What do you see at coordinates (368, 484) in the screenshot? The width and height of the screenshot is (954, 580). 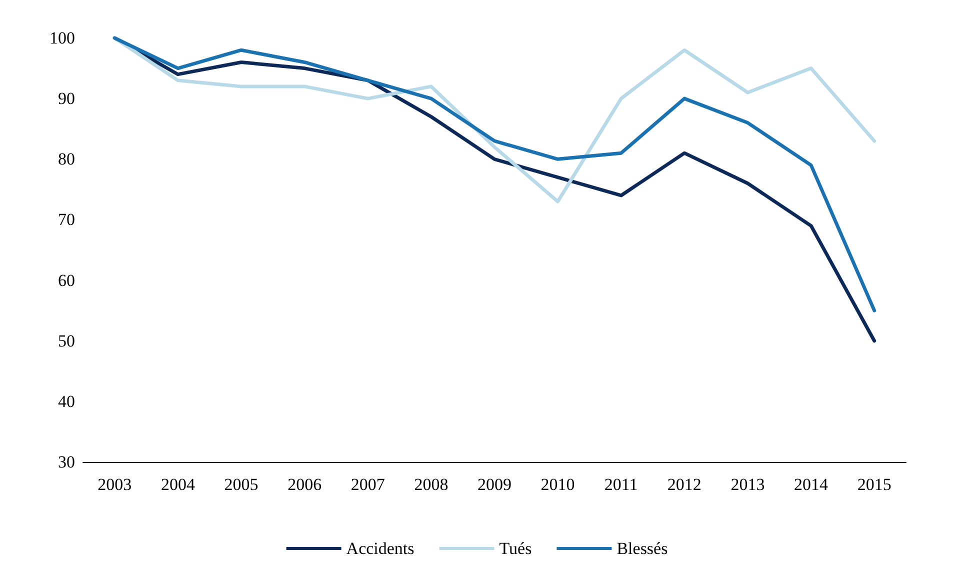 I see `x-tick-label: 2007` at bounding box center [368, 484].